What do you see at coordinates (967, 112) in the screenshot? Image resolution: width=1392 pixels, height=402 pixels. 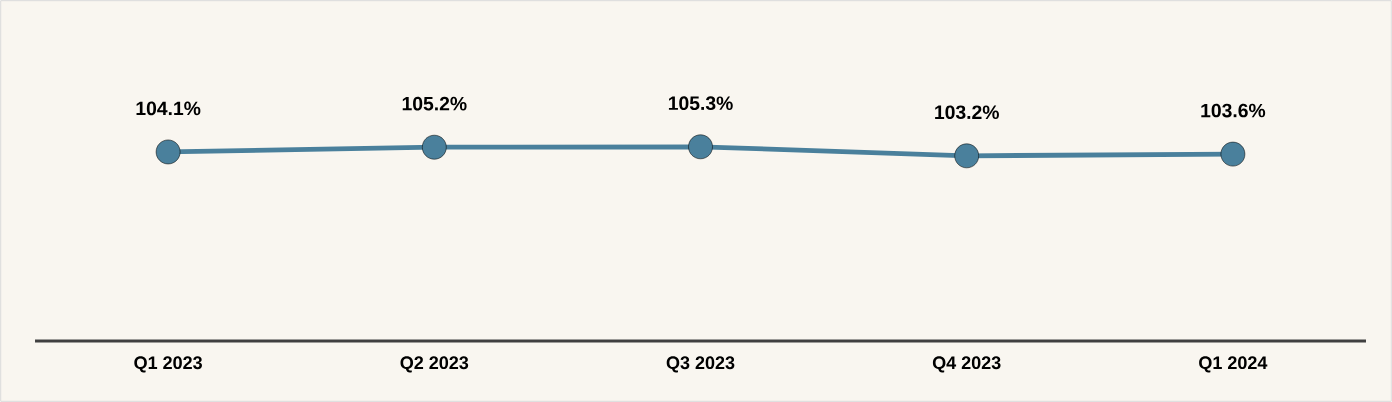 I see `data-label: 103.2%` at bounding box center [967, 112].